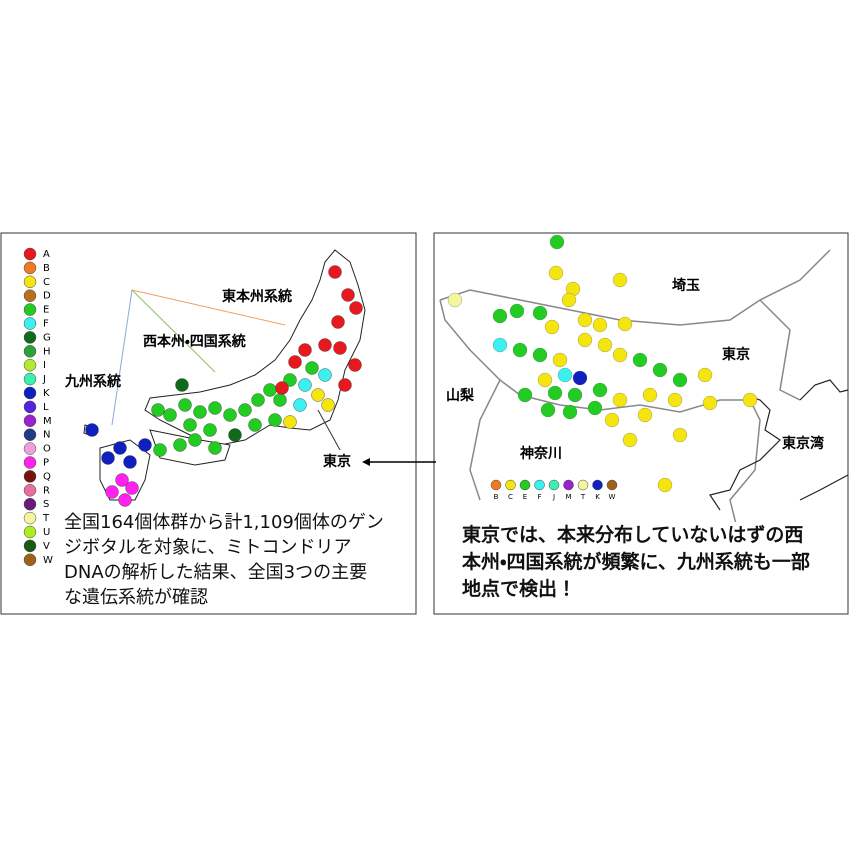 The image size is (850, 850). I want to click on legend-label: V, so click(46, 546).